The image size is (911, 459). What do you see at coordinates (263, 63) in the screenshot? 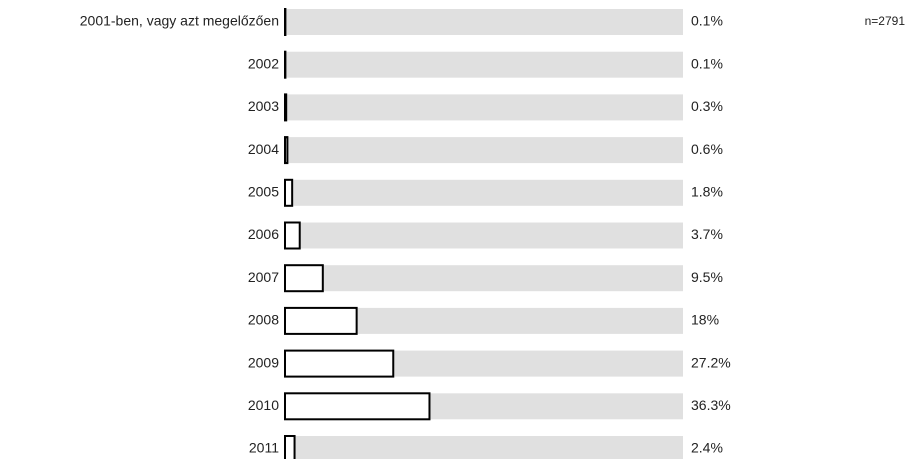
I see `category-label: 2002` at bounding box center [263, 63].